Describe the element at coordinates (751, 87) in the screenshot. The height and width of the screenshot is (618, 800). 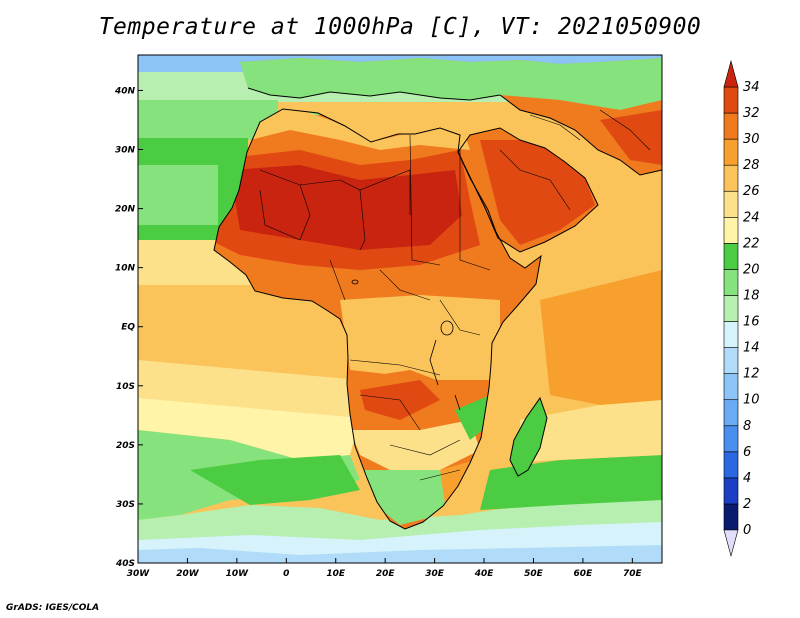
I see `colorbar-label: 34` at that location.